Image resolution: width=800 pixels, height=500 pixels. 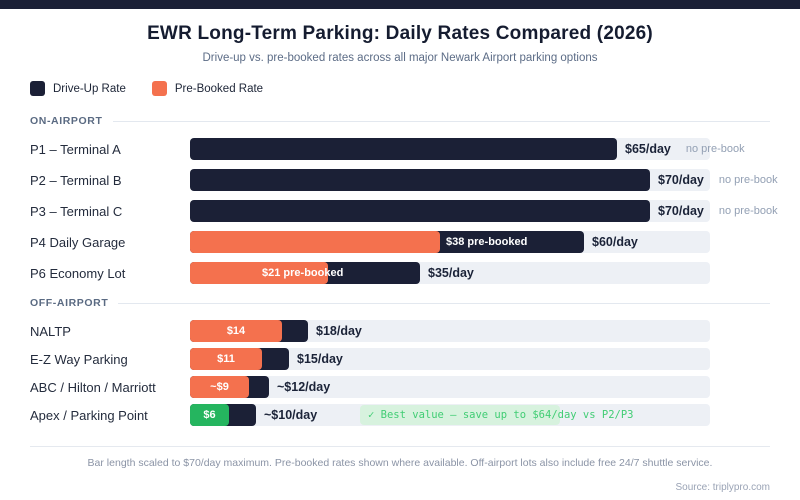 What do you see at coordinates (722, 487) in the screenshot?
I see `source-text: Source: triplypro.com` at bounding box center [722, 487].